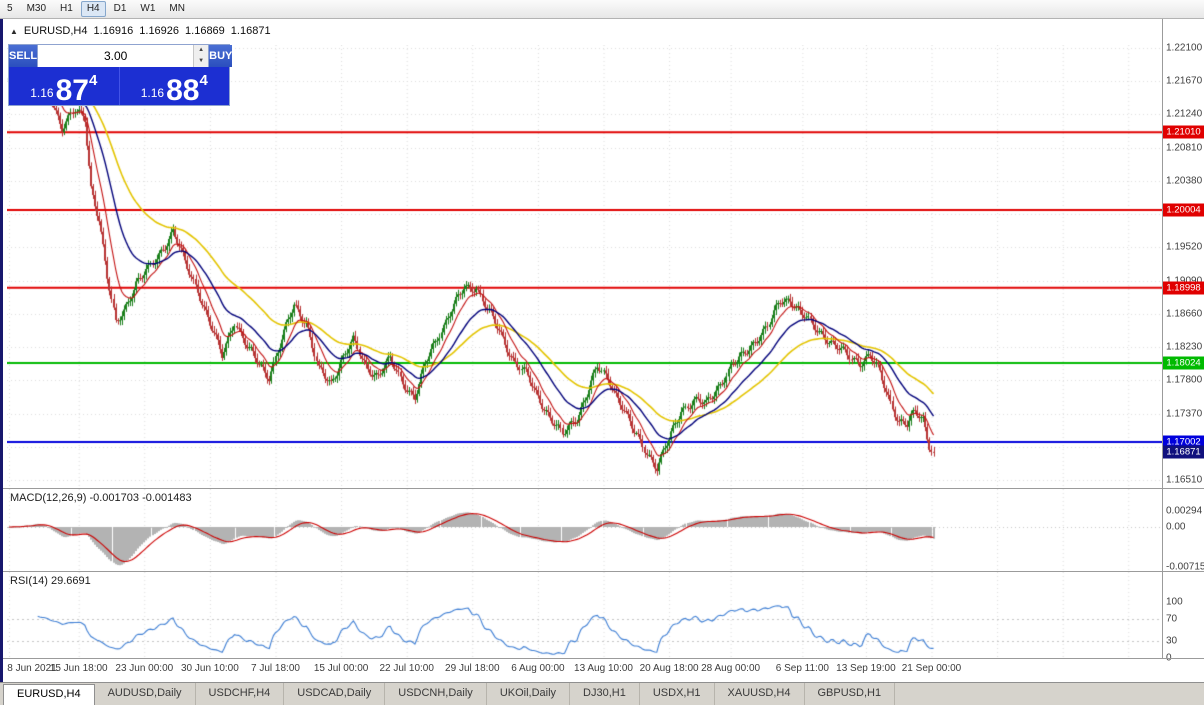 The height and width of the screenshot is (705, 1204). Describe the element at coordinates (1174, 602) in the screenshot. I see `rsi-axis-label: 100` at that location.